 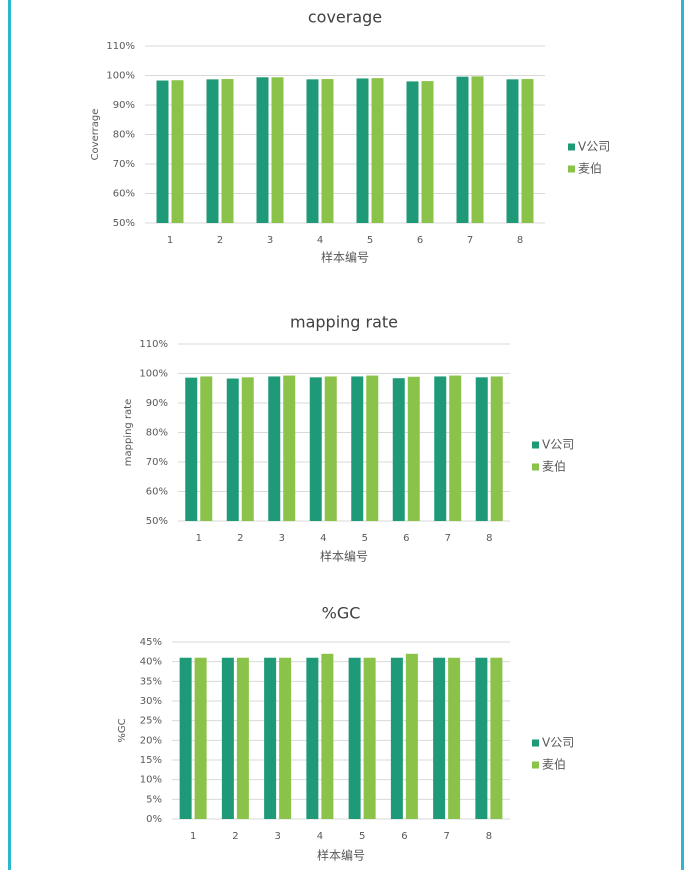 What do you see at coordinates (345, 17) in the screenshot?
I see `chart-title: coverage` at bounding box center [345, 17].